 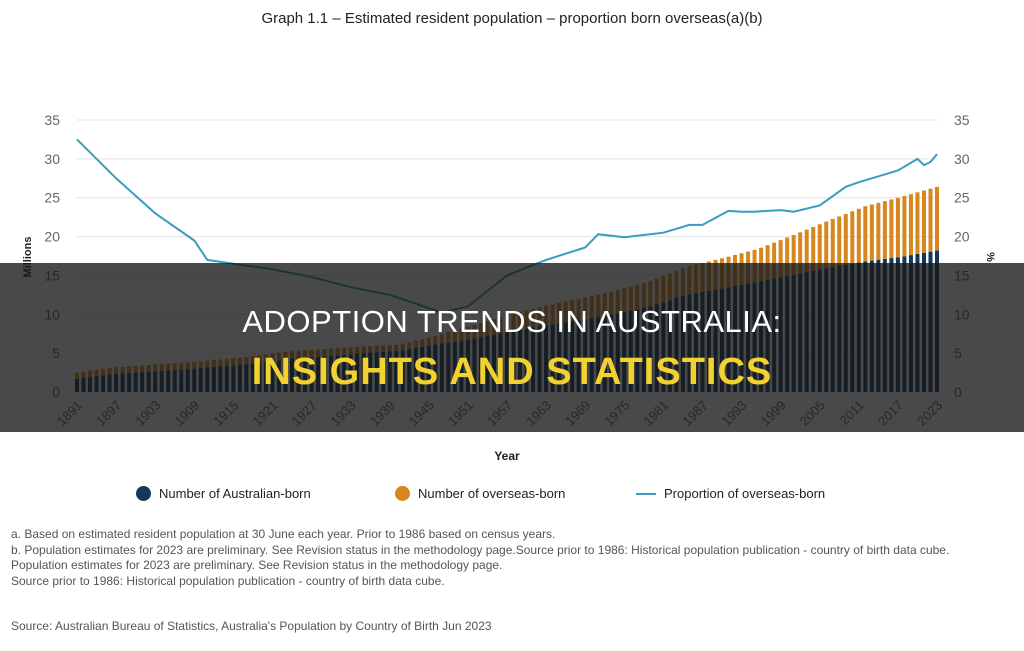 I want to click on y2-tick-label: 35, so click(x=962, y=120).